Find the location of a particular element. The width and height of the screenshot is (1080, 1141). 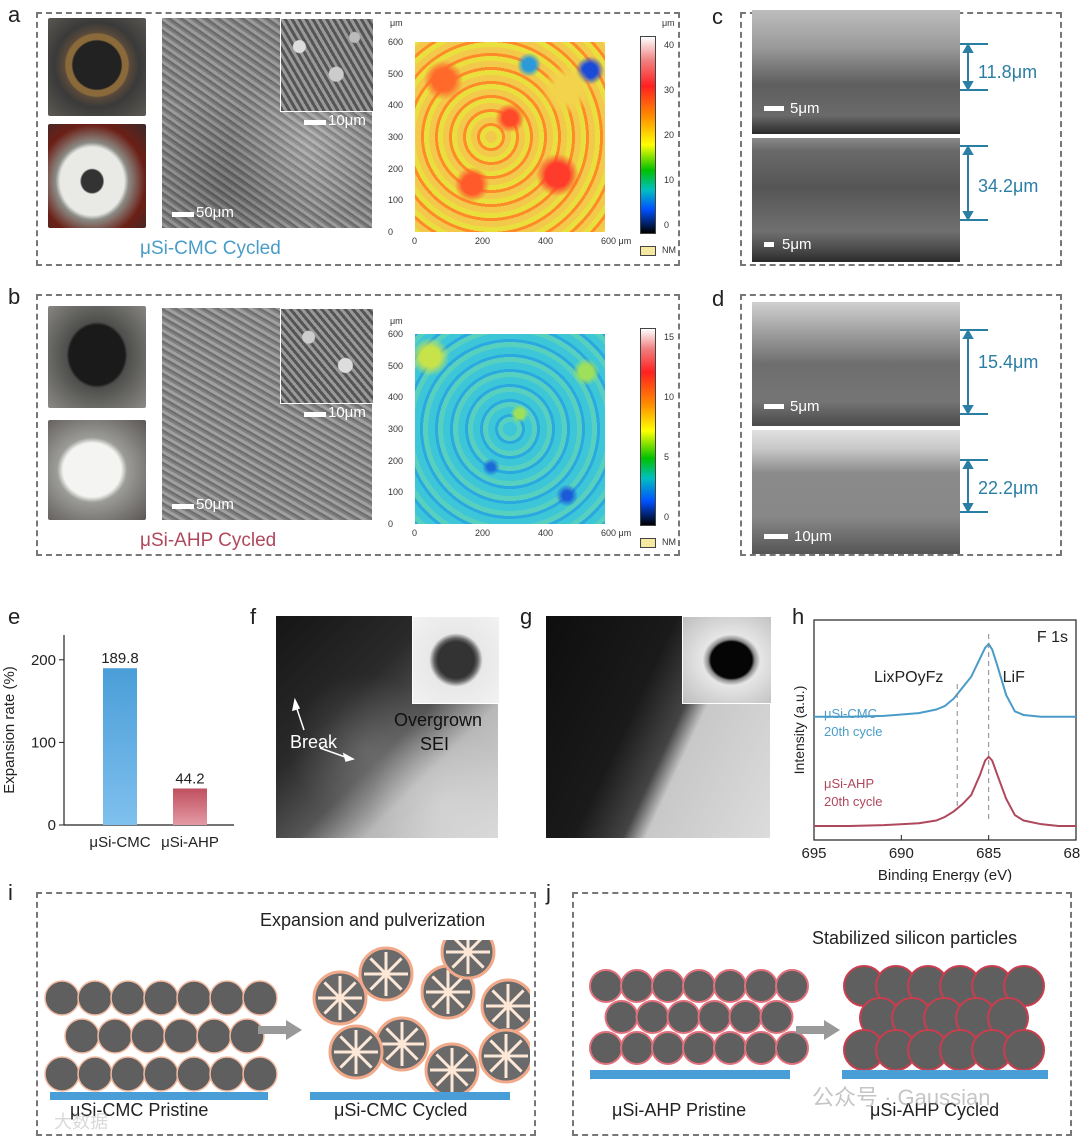

sem-inset-ahp is located at coordinates (327, 356).